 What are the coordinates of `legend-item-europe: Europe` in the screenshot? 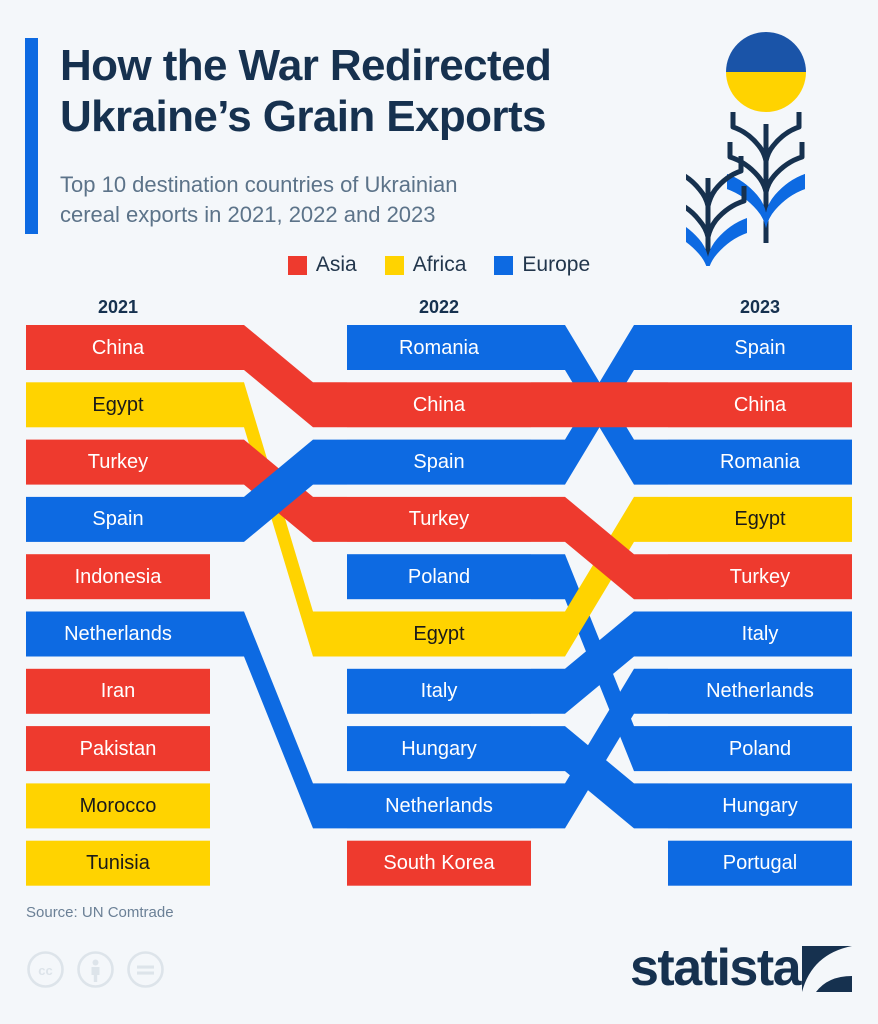 It's located at (542, 265).